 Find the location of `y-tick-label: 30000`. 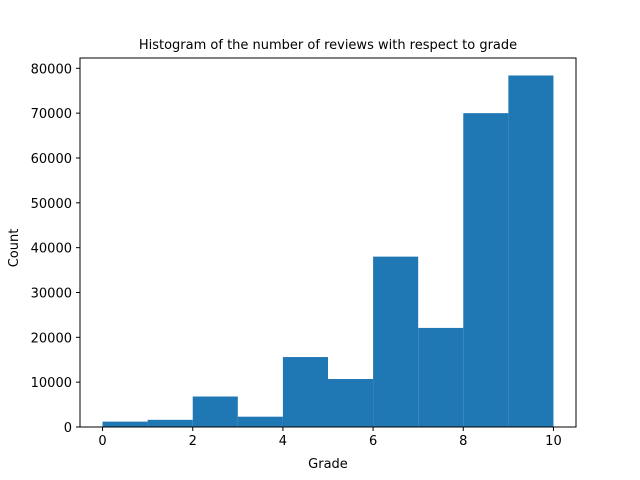

y-tick-label: 30000 is located at coordinates (51, 293).